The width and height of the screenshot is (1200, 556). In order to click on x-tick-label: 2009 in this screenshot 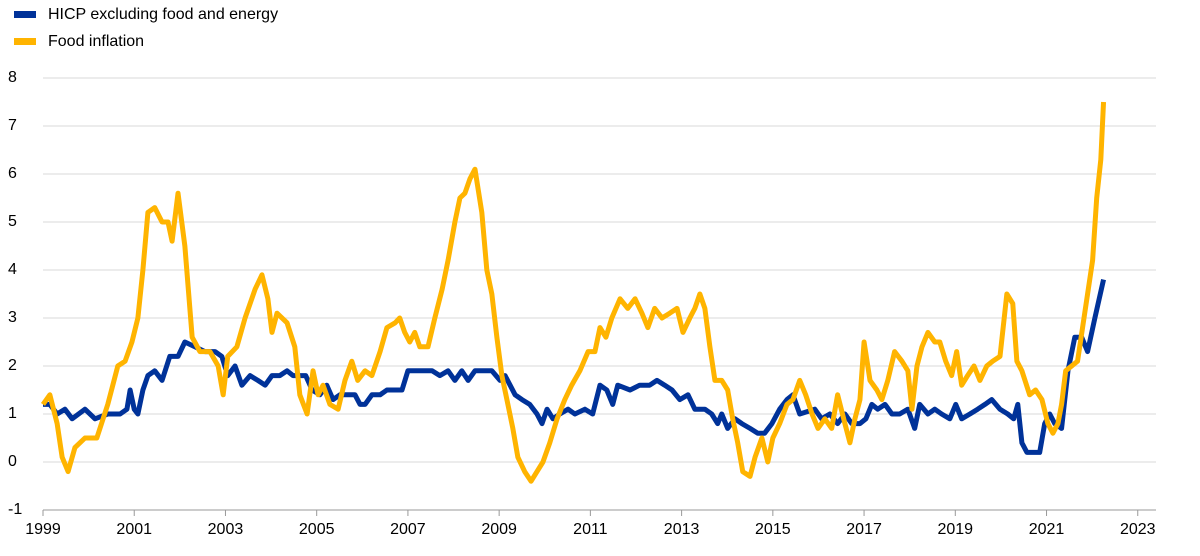, I will do `click(499, 529)`.